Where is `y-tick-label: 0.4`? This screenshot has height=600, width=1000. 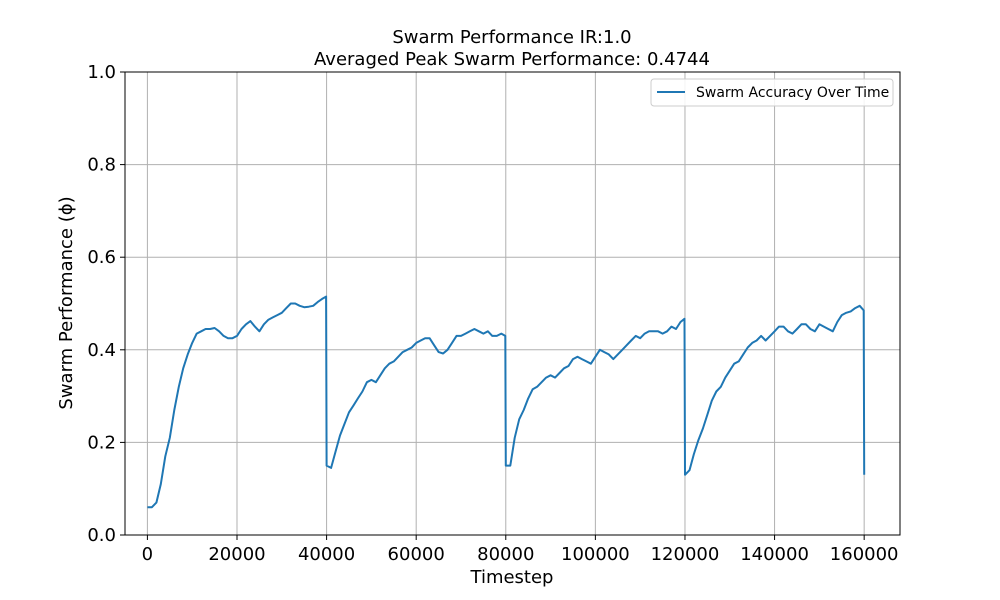 y-tick-label: 0.4 is located at coordinates (101, 350).